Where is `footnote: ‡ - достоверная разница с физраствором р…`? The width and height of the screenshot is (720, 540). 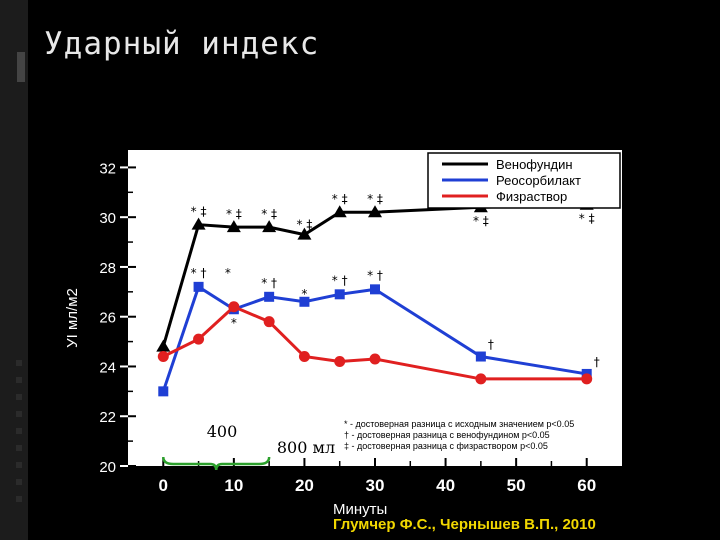
footnote: ‡ - достоверная разница с физраствором р… is located at coordinates (446, 446).